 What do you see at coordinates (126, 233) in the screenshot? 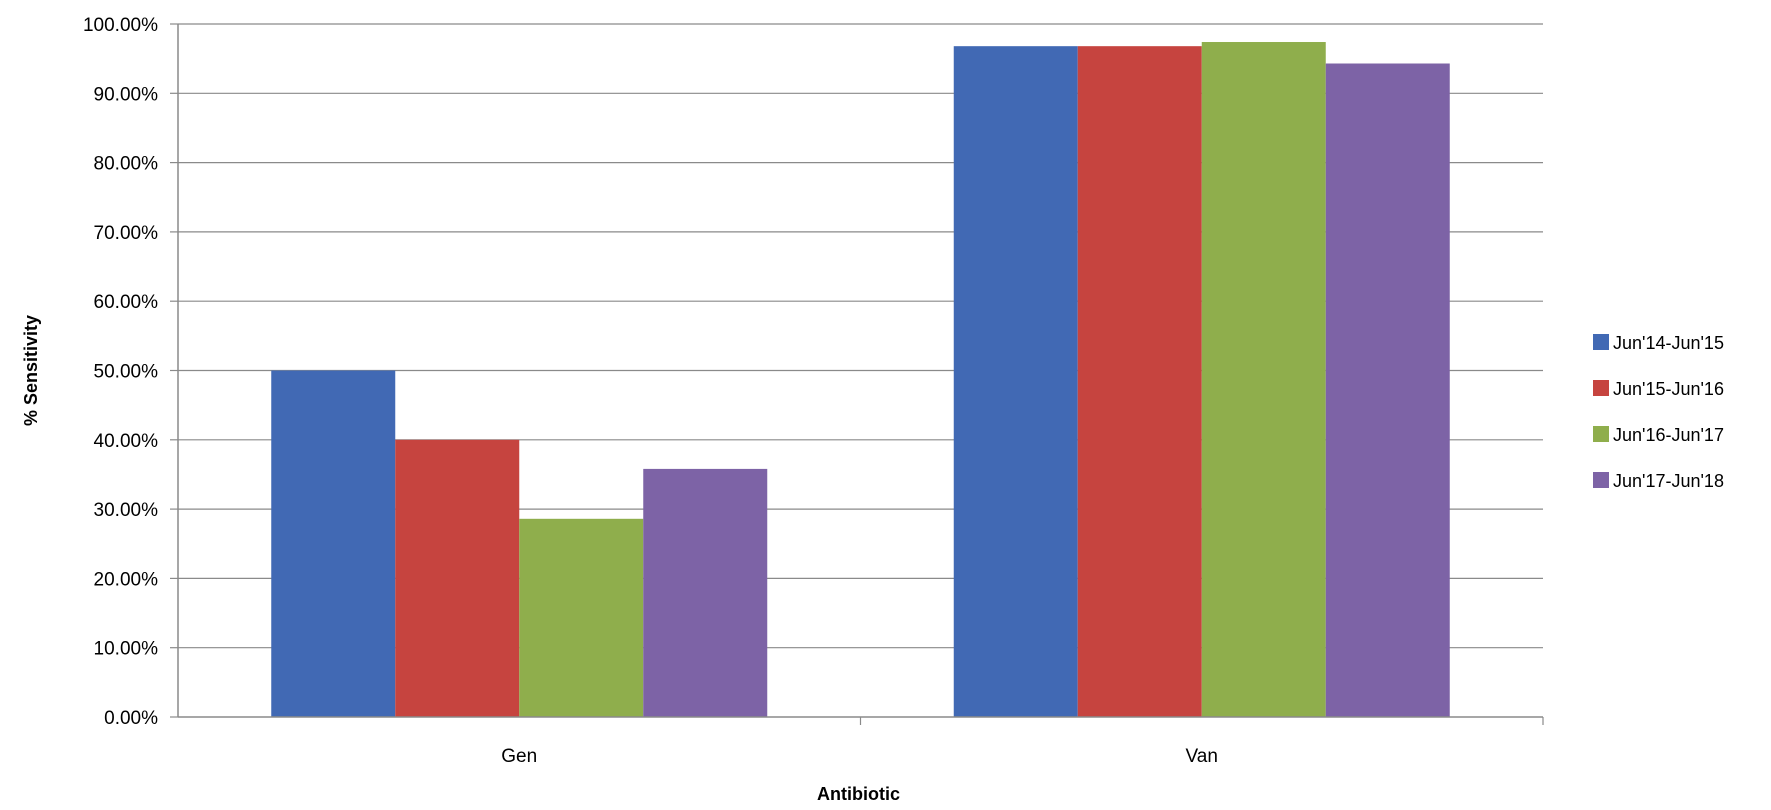
I see `y-tick-label: 70.00%` at bounding box center [126, 233].